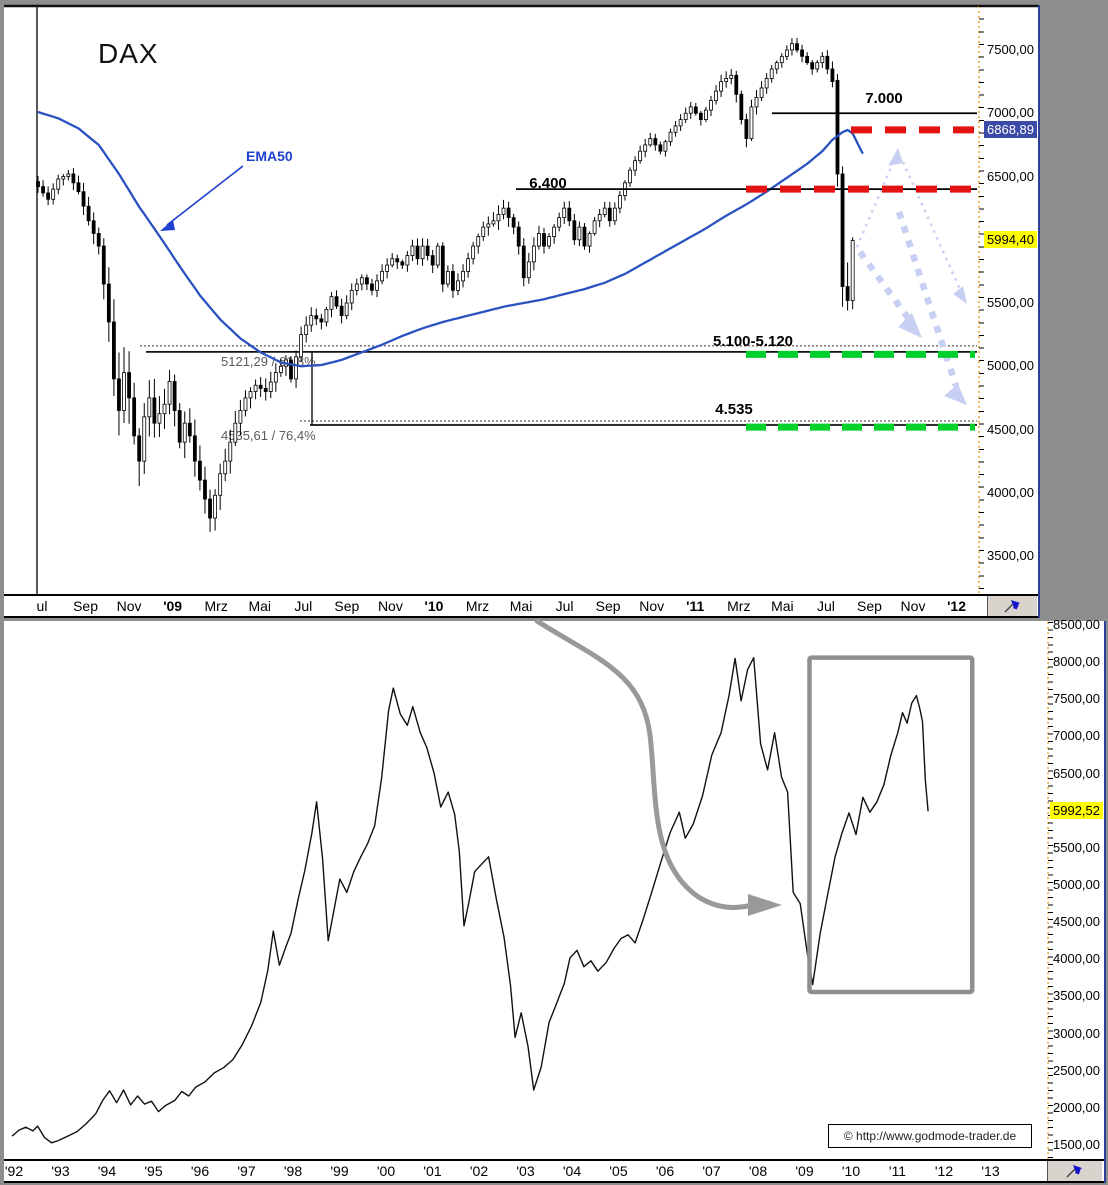 This screenshot has height=1185, width=1108. I want to click on top-x-axis-label: '11, so click(695, 606).